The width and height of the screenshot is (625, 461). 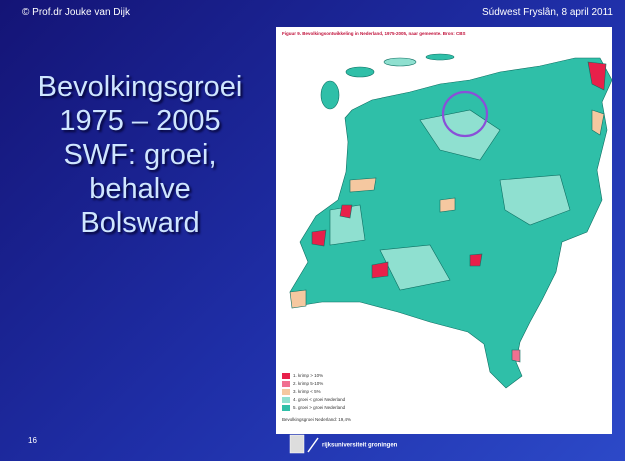 What do you see at coordinates (308, 383) in the screenshot?
I see `legend-label: 2. krimp 5-10%` at bounding box center [308, 383].